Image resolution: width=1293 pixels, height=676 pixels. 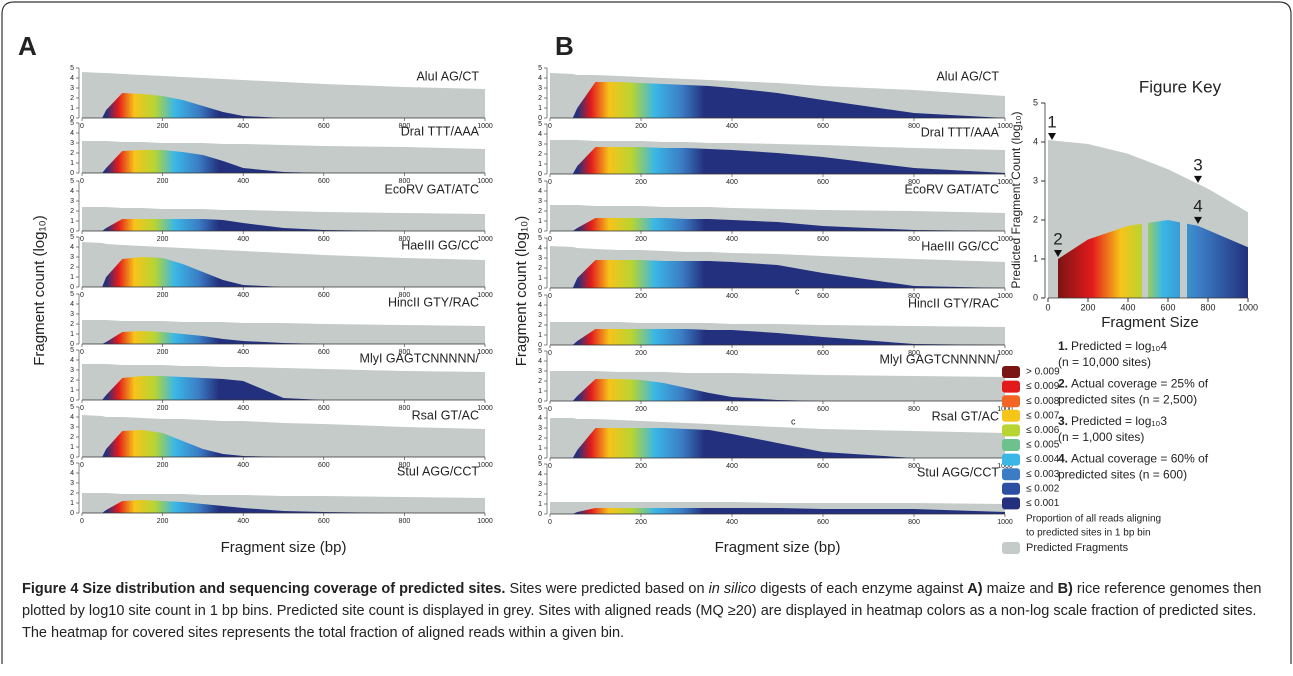 What do you see at coordinates (778, 547) in the screenshot?
I see `x-axis-label: Fragment size (bp)` at bounding box center [778, 547].